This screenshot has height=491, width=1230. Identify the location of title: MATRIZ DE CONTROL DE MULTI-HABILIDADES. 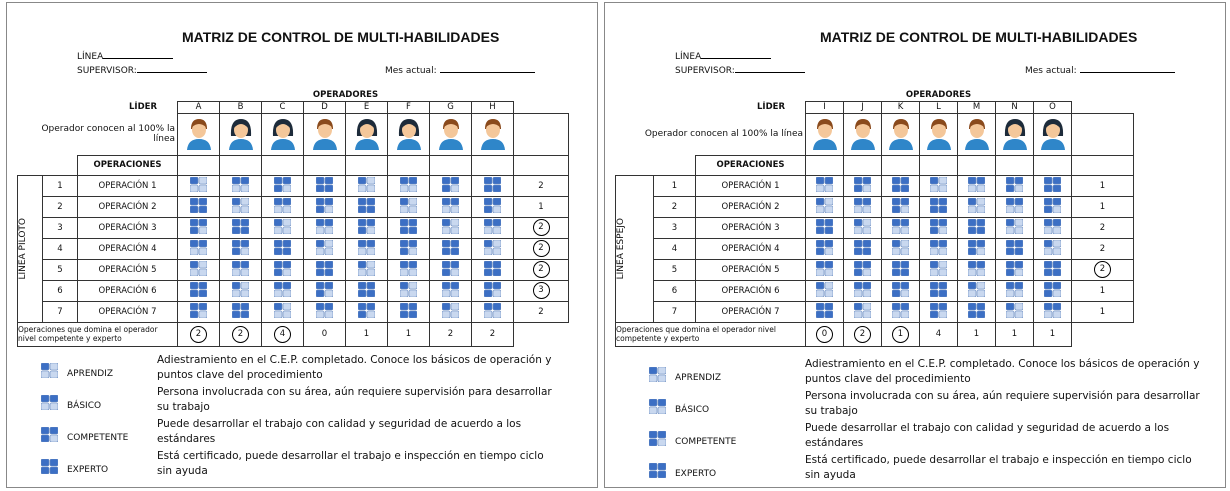
(979, 37).